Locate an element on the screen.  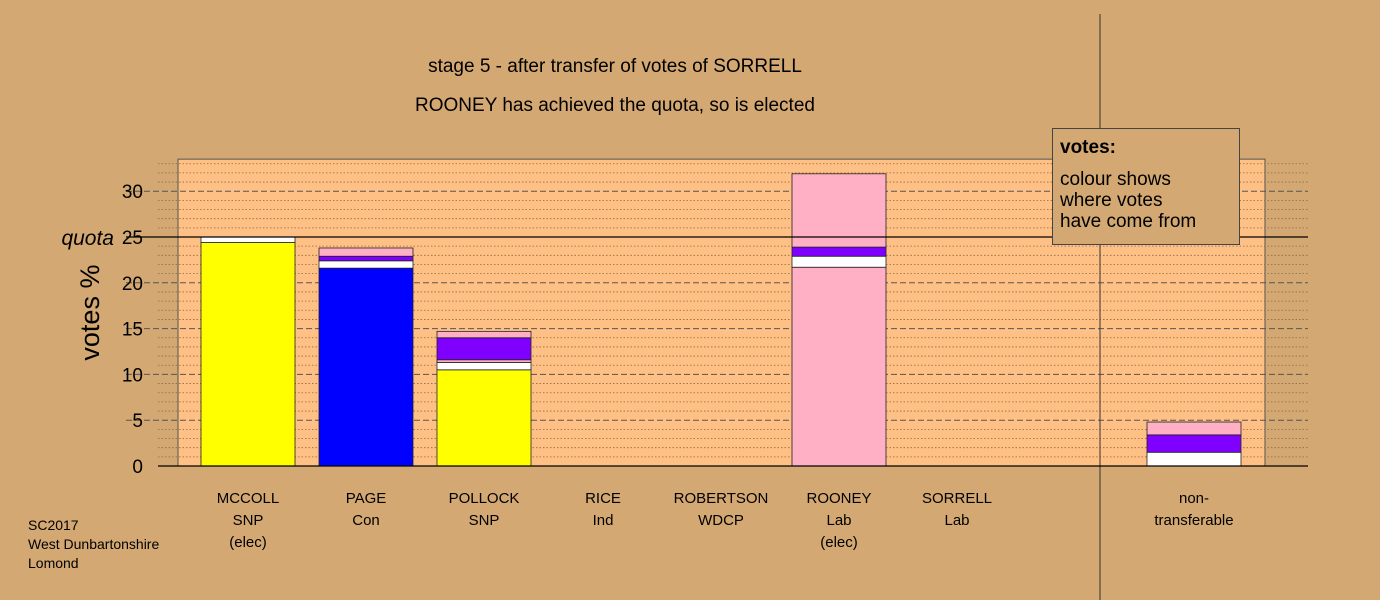
legend-line: where votes is located at coordinates (1111, 200).